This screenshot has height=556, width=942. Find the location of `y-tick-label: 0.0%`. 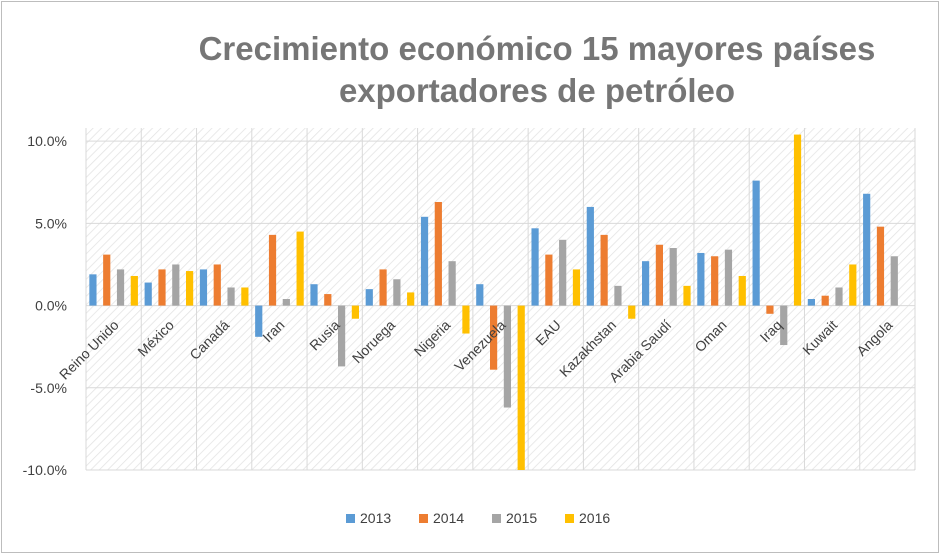

y-tick-label: 0.0% is located at coordinates (51, 306).